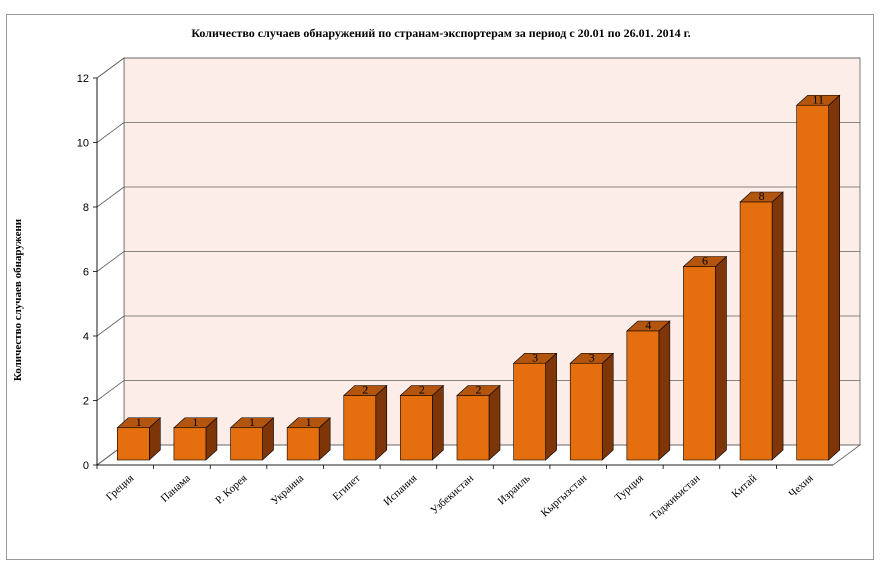  Describe the element at coordinates (762, 196) in the screenshot. I see `data-label: 8` at that location.